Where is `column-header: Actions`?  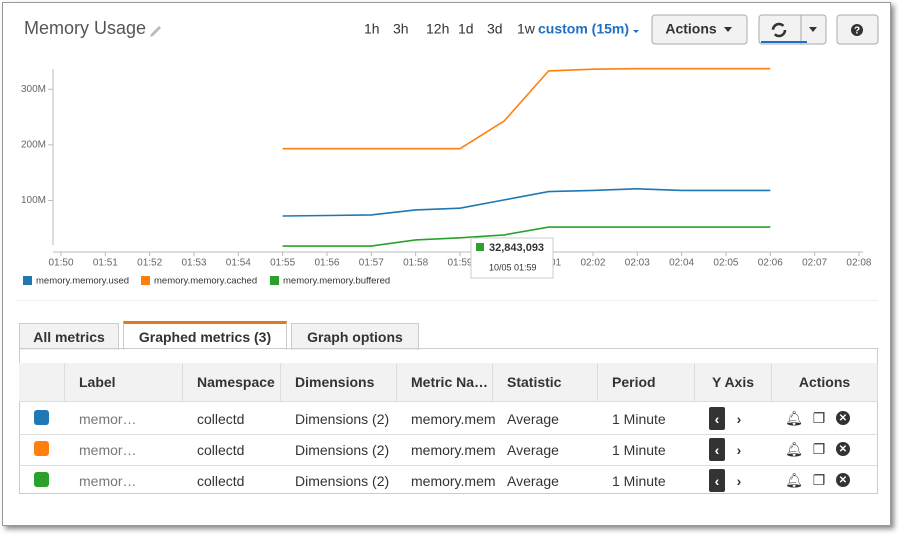
column-header: Actions is located at coordinates (825, 382).